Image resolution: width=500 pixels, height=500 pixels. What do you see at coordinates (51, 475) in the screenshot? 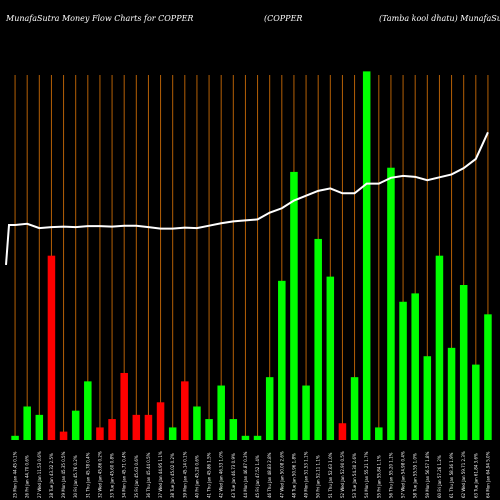
I see `x-tick-label: 28 Tue Jan 43.32 2.5%` at bounding box center [51, 475].